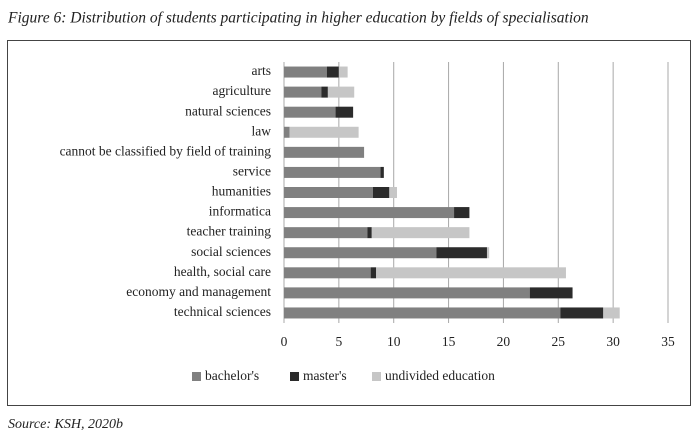 The height and width of the screenshot is (445, 700). I want to click on legend-label: master's, so click(325, 375).